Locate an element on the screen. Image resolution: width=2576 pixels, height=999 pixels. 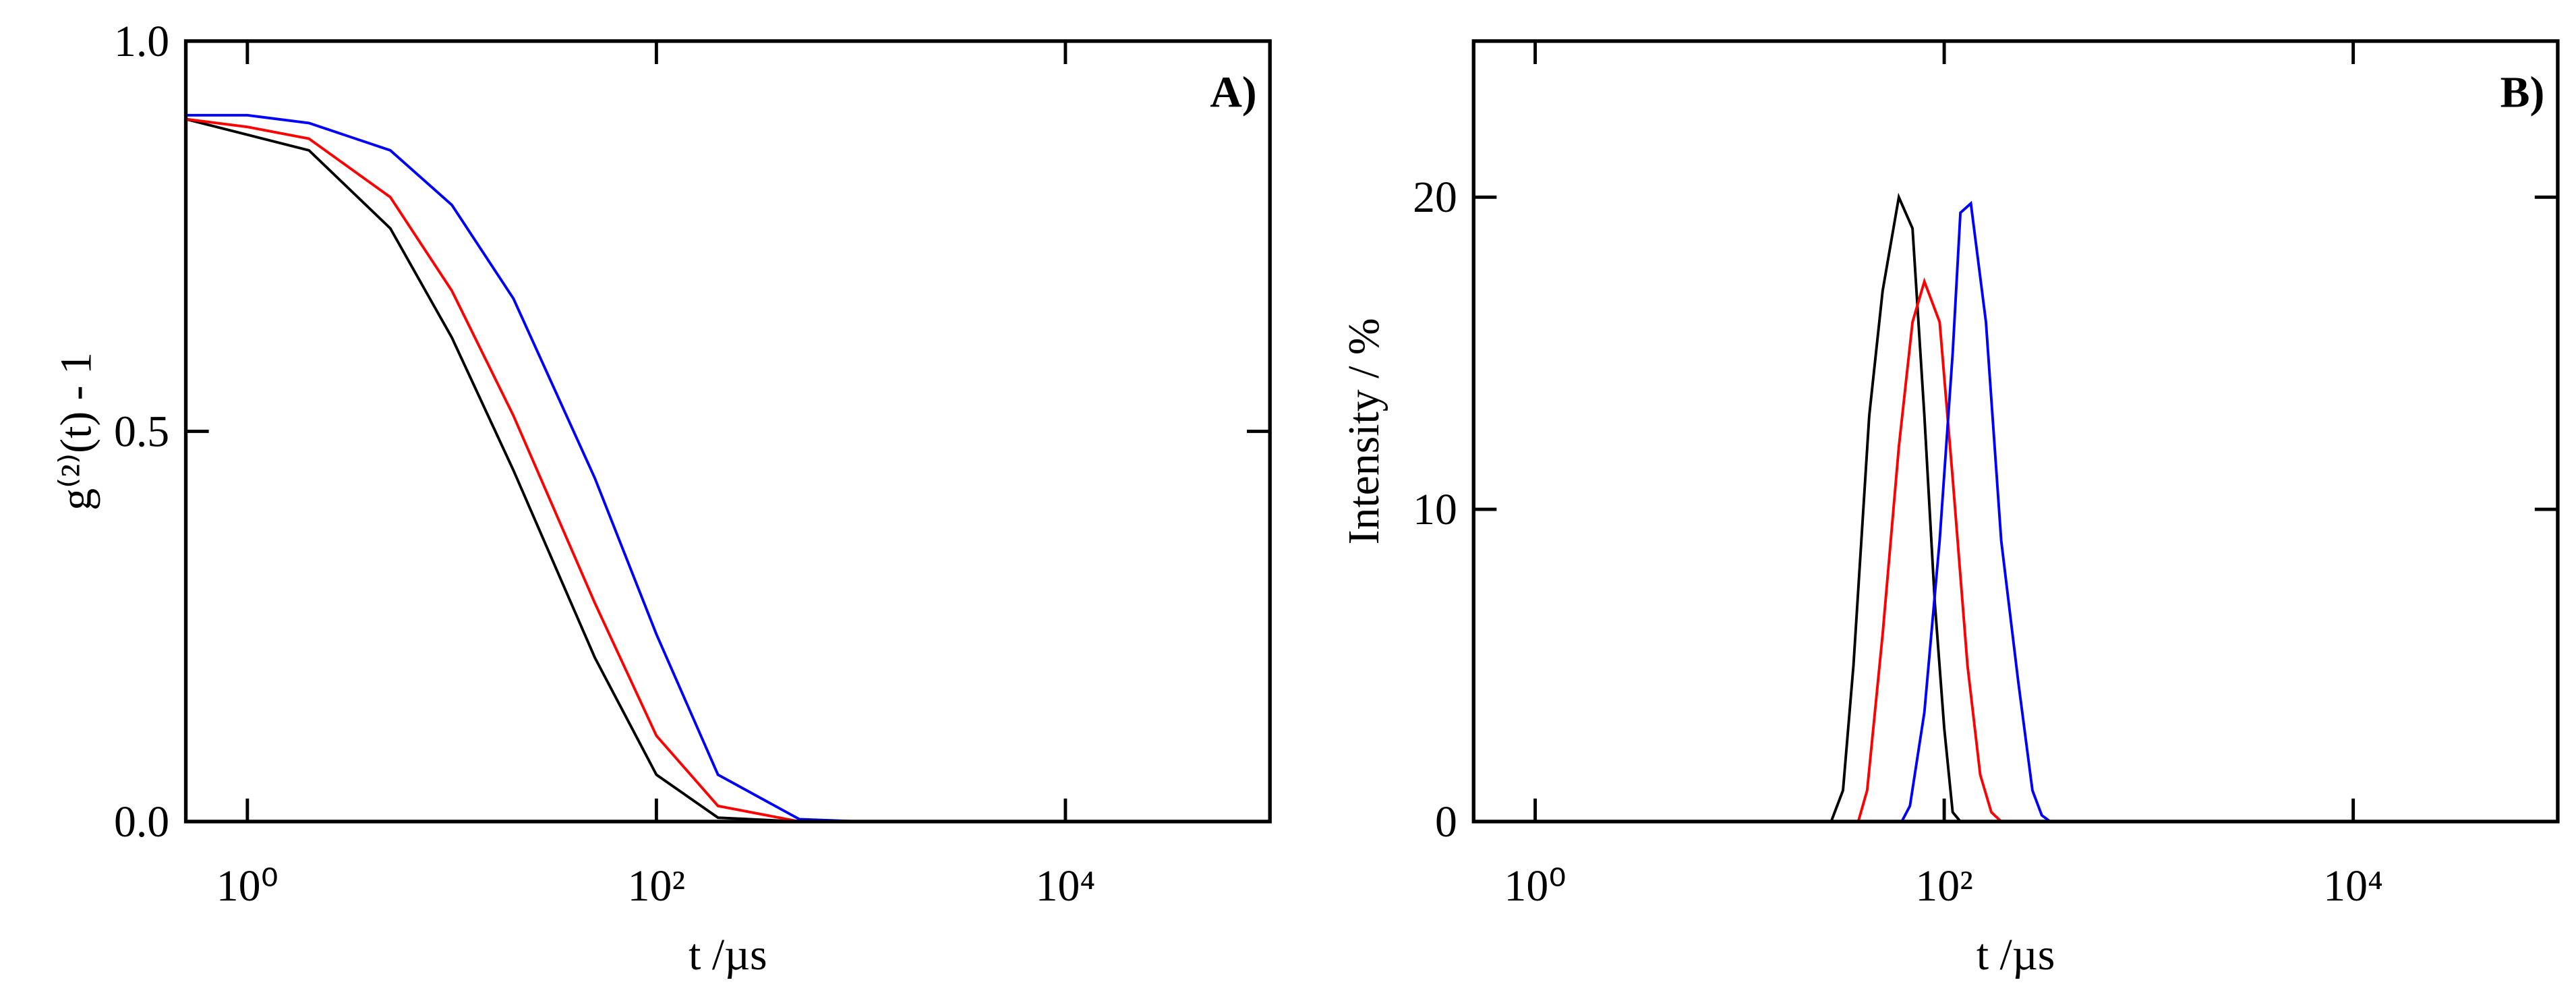
y-tick-label: 0 is located at coordinates (1446, 822).